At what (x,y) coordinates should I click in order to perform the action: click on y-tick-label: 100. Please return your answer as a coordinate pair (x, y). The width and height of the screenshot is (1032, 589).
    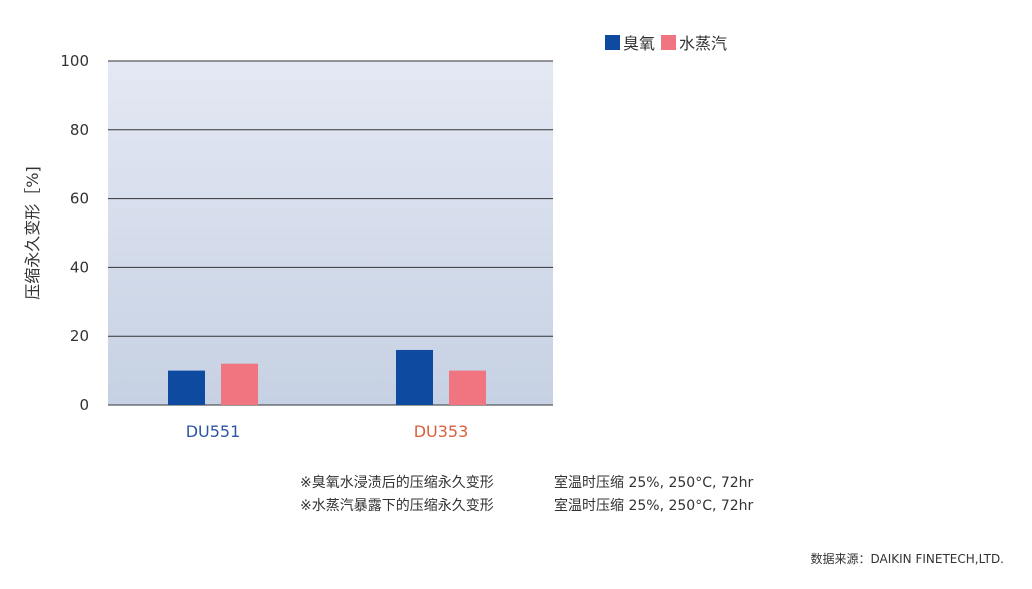
    Looking at the image, I should click on (74, 61).